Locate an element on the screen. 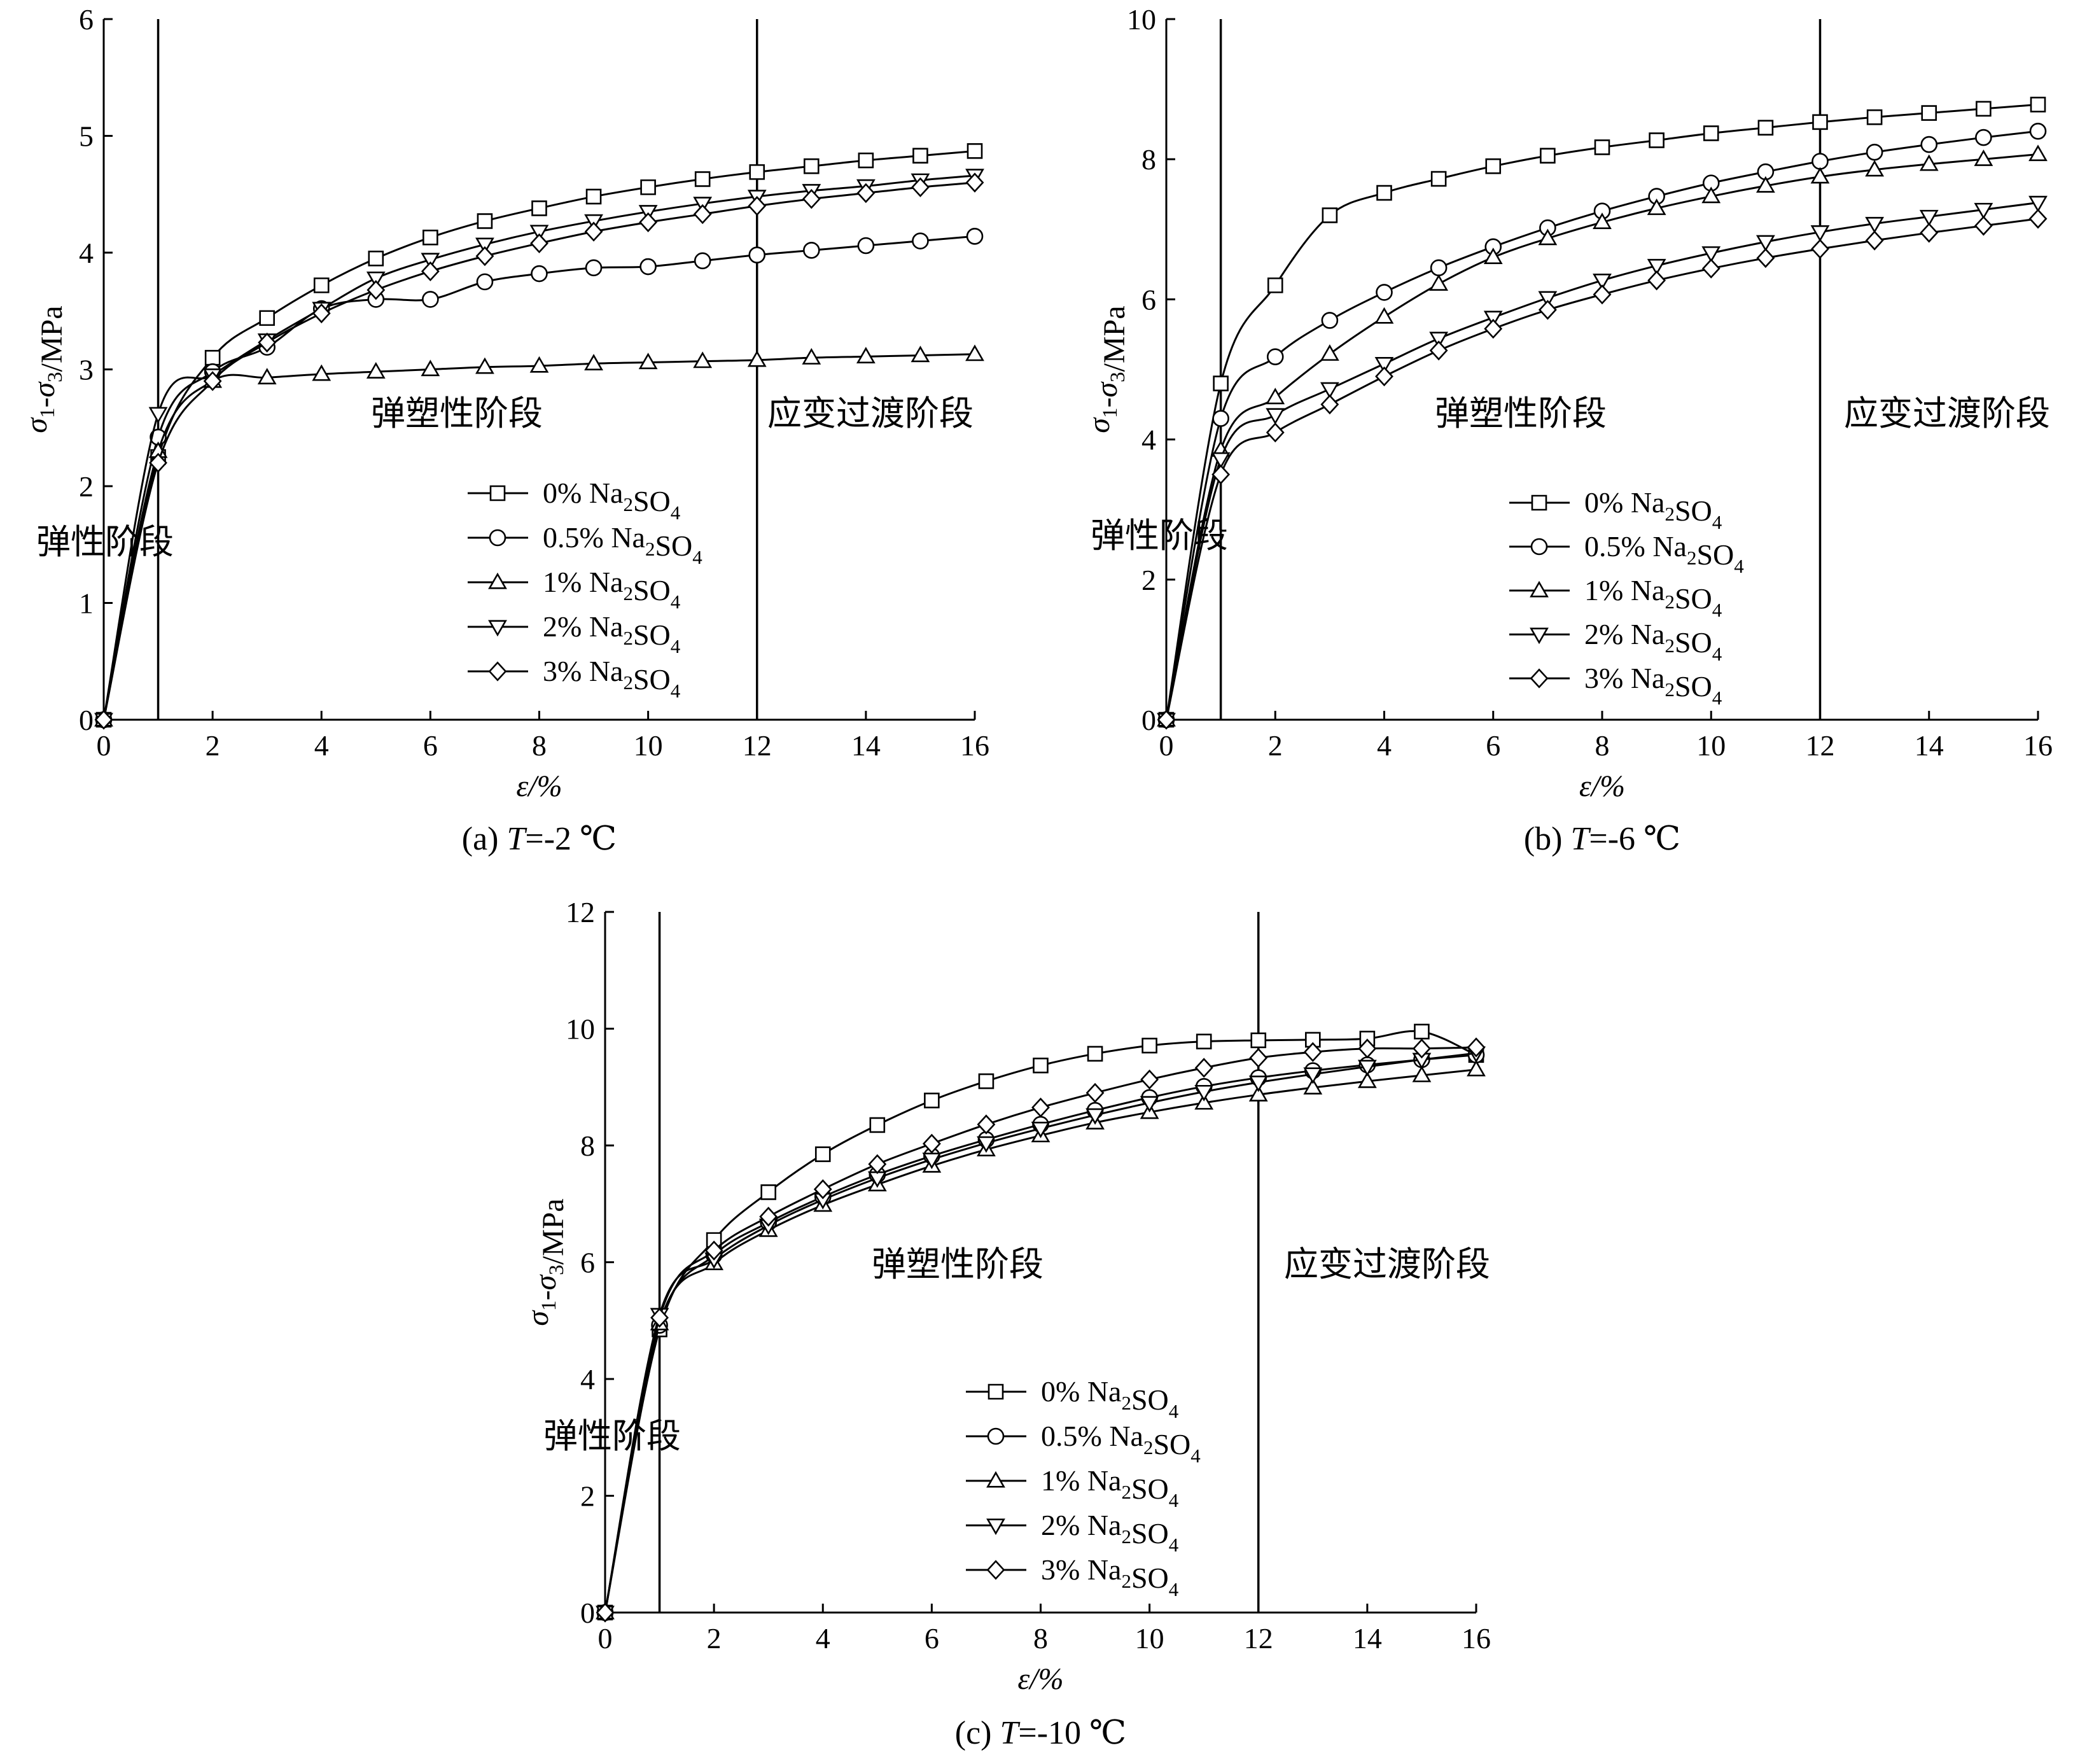 Image resolution: width=2073 pixels, height=1764 pixels. series-line is located at coordinates (538, 450).